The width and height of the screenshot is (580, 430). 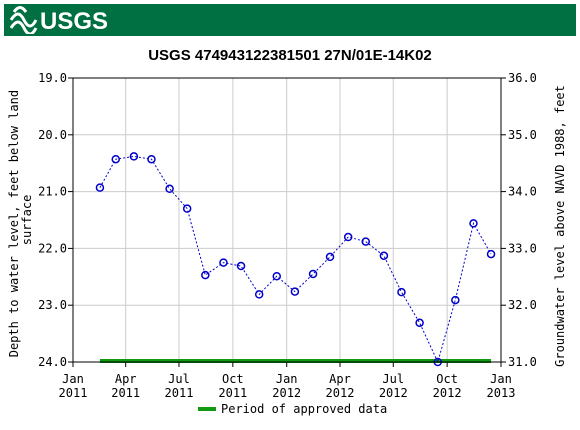 What do you see at coordinates (52, 135) in the screenshot?
I see `y-tick-label: 20.0` at bounding box center [52, 135].